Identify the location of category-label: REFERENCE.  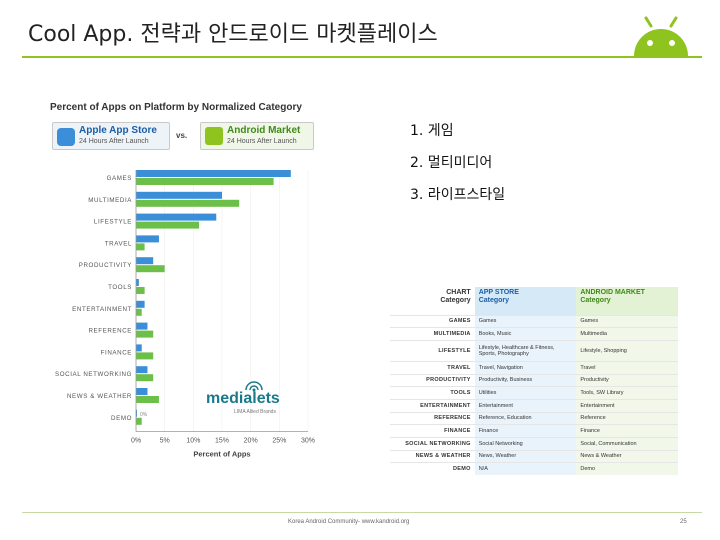
(110, 331).